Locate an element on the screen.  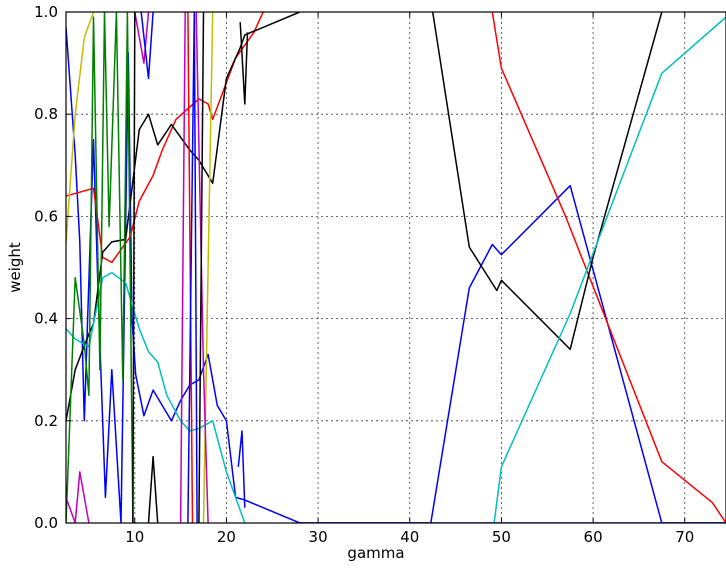
y-axis-label: weight is located at coordinates (15, 267).